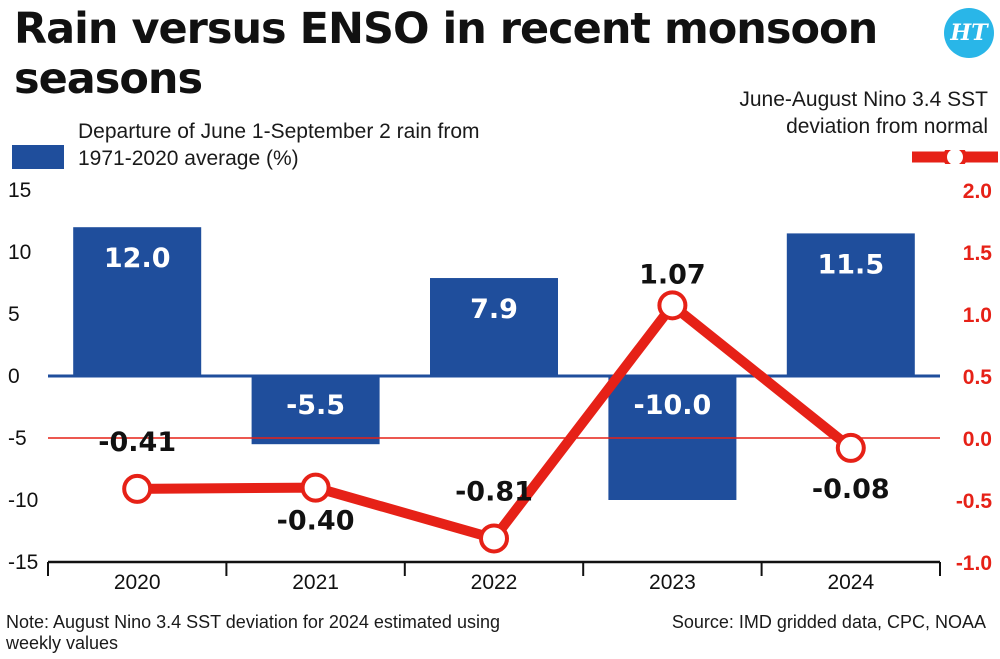  Describe the element at coordinates (850, 264) in the screenshot. I see `bar-data-label: 11.5` at that location.